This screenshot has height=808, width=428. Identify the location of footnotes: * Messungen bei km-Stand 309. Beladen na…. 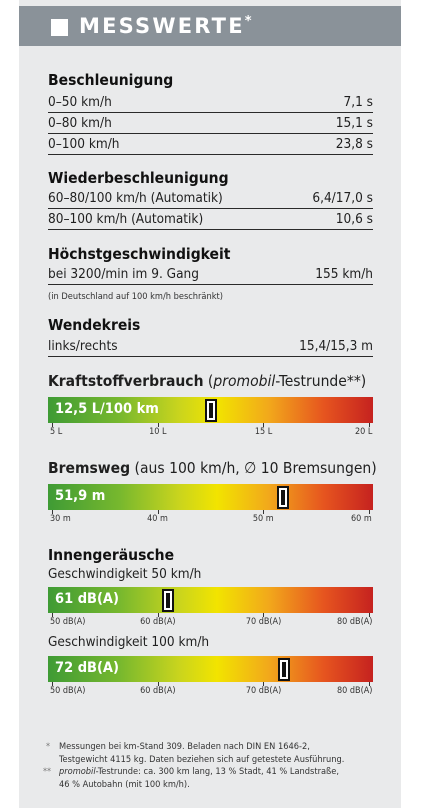
(212, 766).